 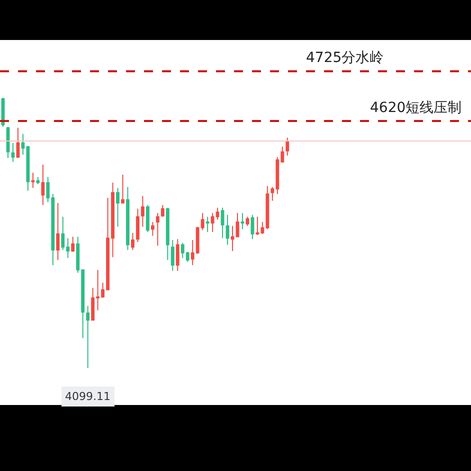 What do you see at coordinates (416, 108) in the screenshot?
I see `ref-line-label: 4620短线压制` at bounding box center [416, 108].